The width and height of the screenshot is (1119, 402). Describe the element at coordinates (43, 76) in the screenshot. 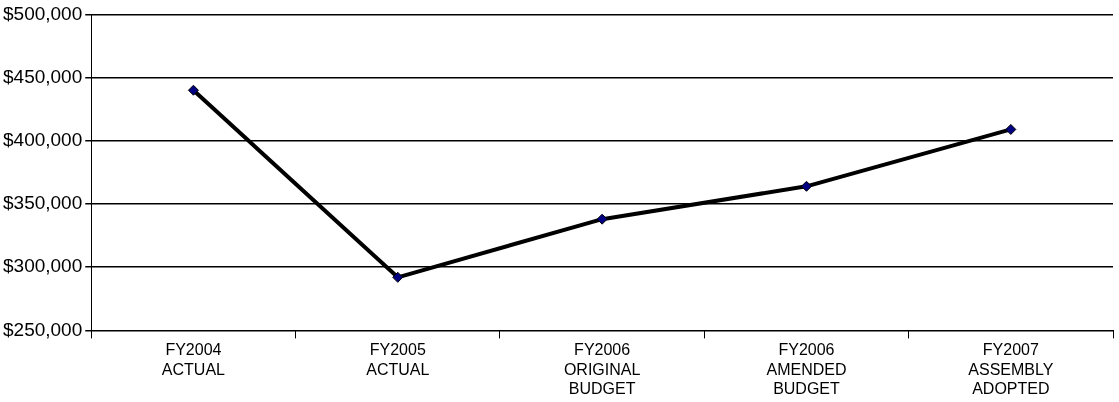

I see `y-tick-label: $450,000` at that location.